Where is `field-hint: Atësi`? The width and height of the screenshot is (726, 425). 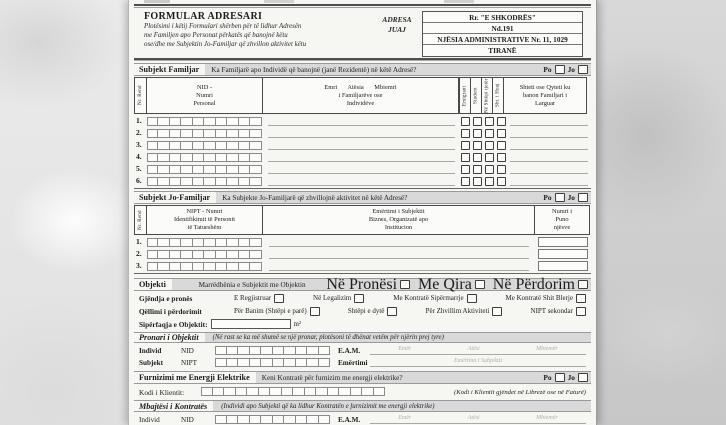 field-hint: Atësi is located at coordinates (473, 349).